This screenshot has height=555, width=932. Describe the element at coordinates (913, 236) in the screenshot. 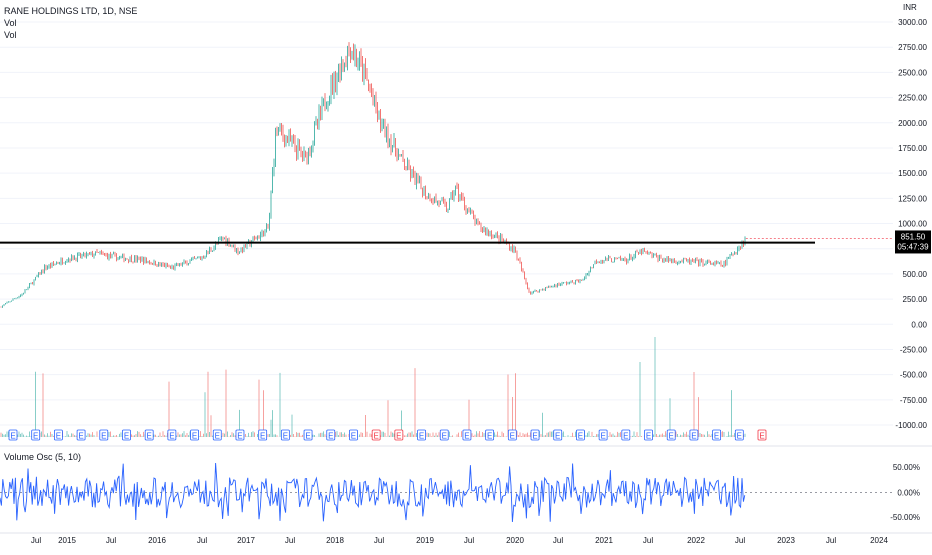

I see `last-price-value: 851.50` at that location.